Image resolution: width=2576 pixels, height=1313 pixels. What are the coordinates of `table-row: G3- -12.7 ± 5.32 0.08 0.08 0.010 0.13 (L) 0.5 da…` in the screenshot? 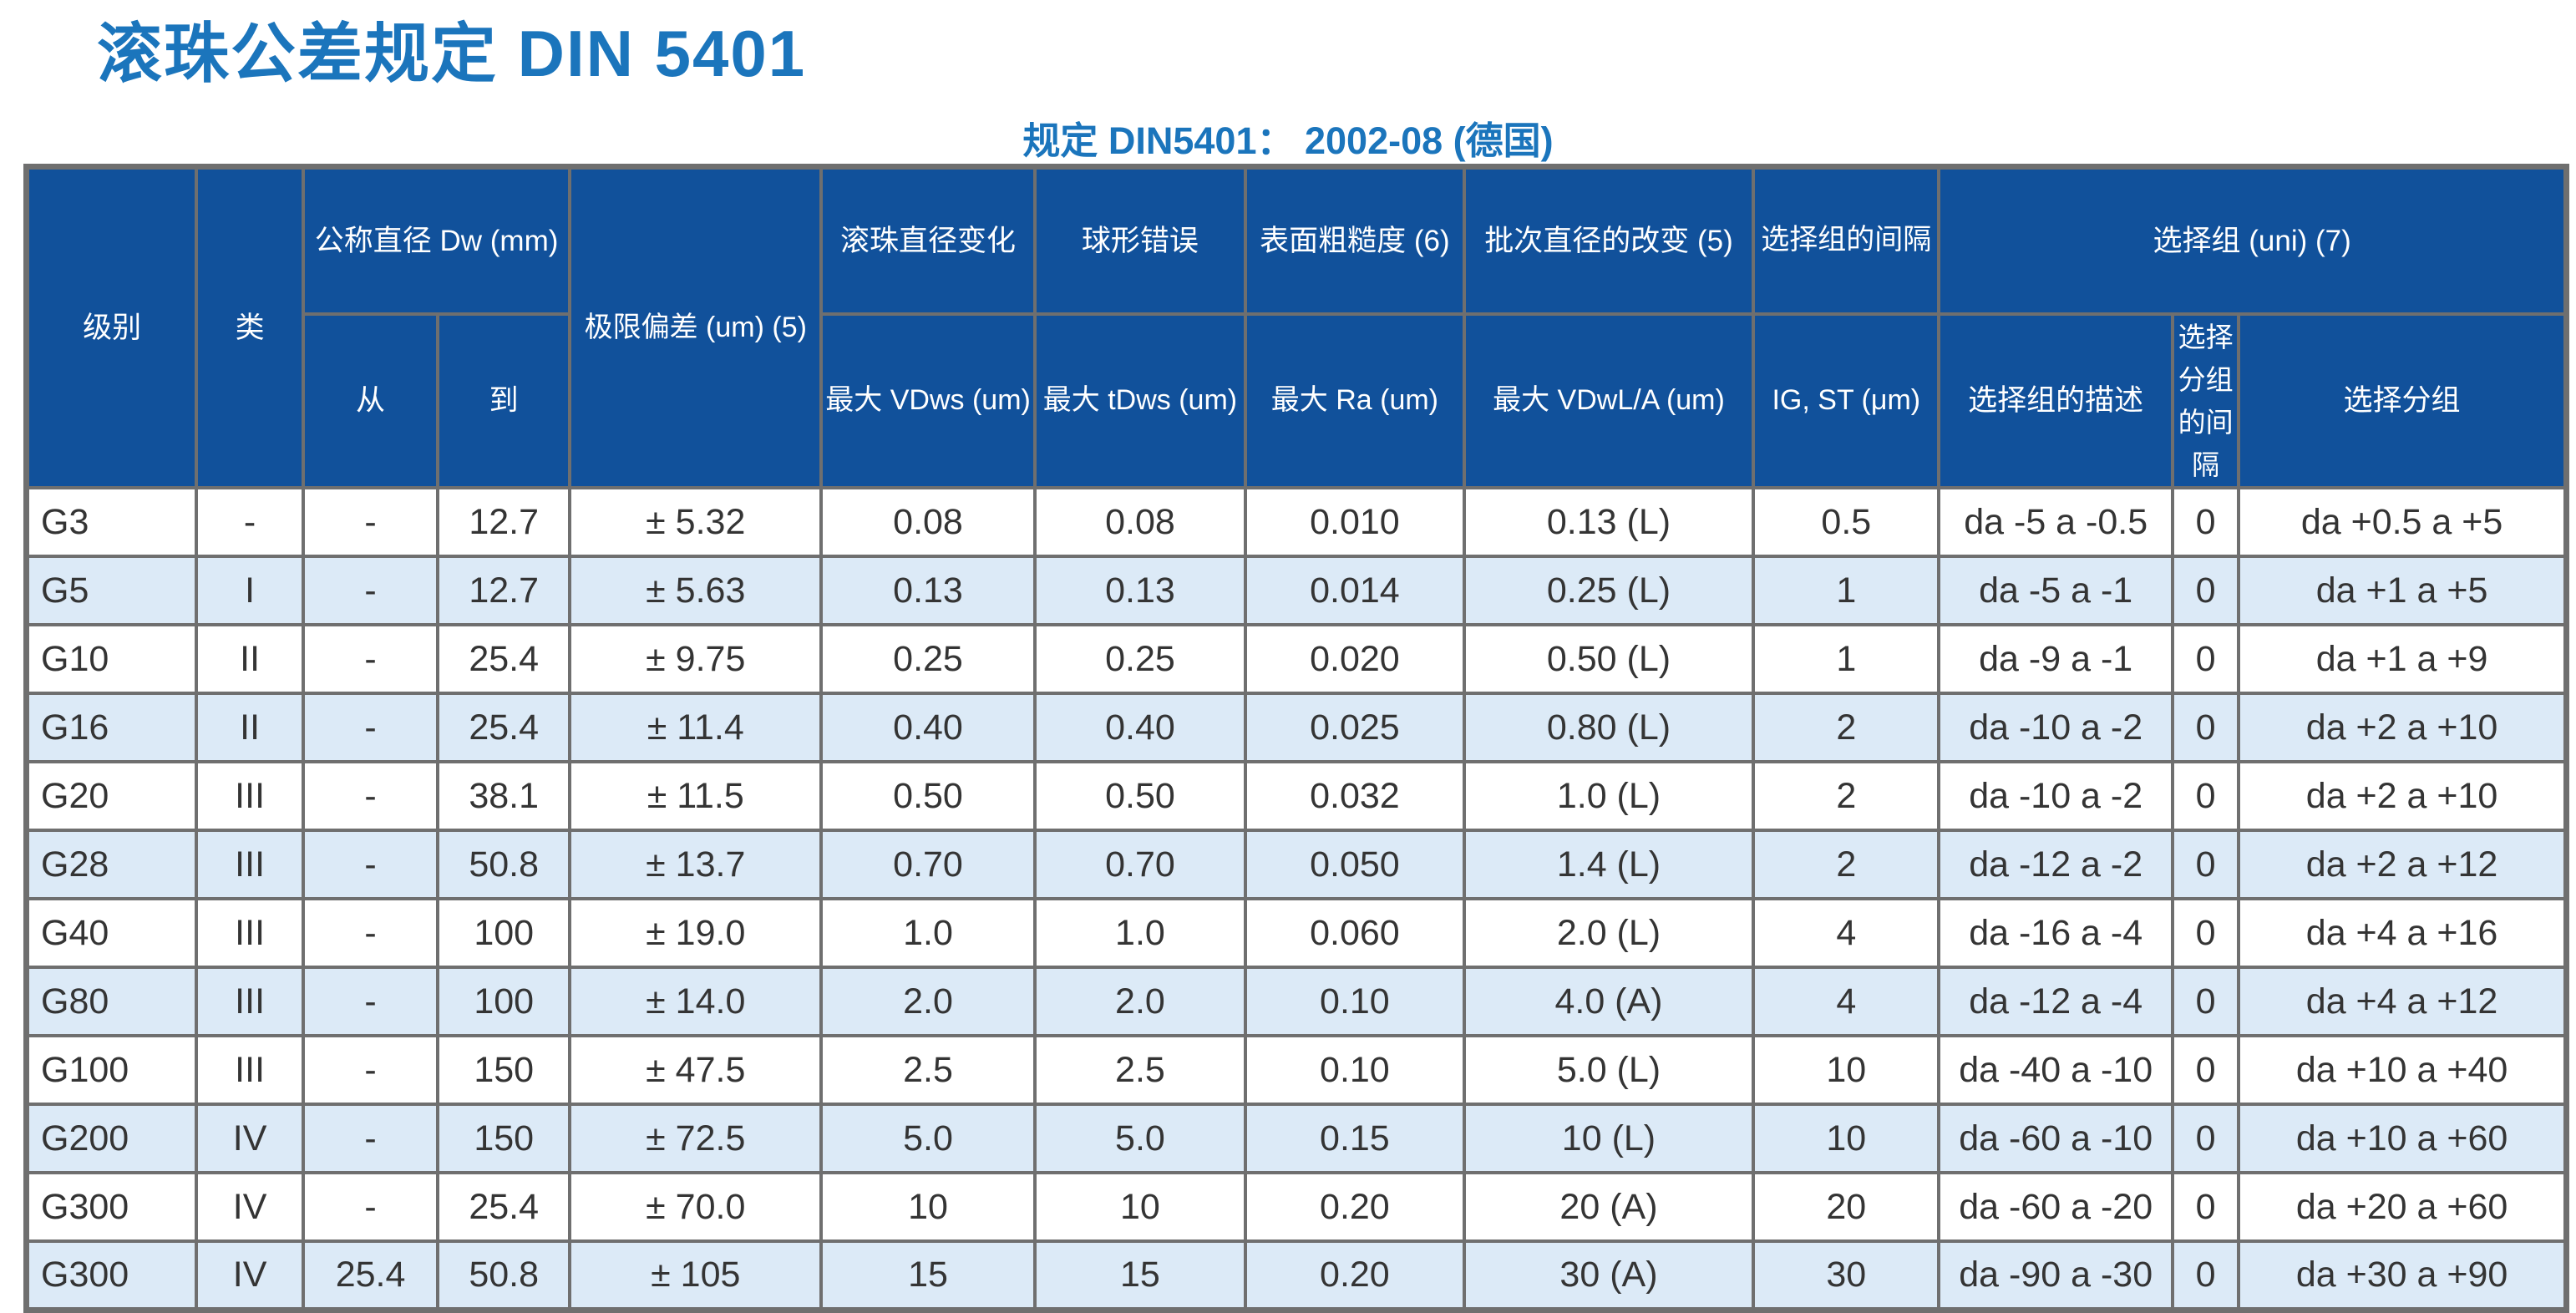 It's located at (1296, 522).